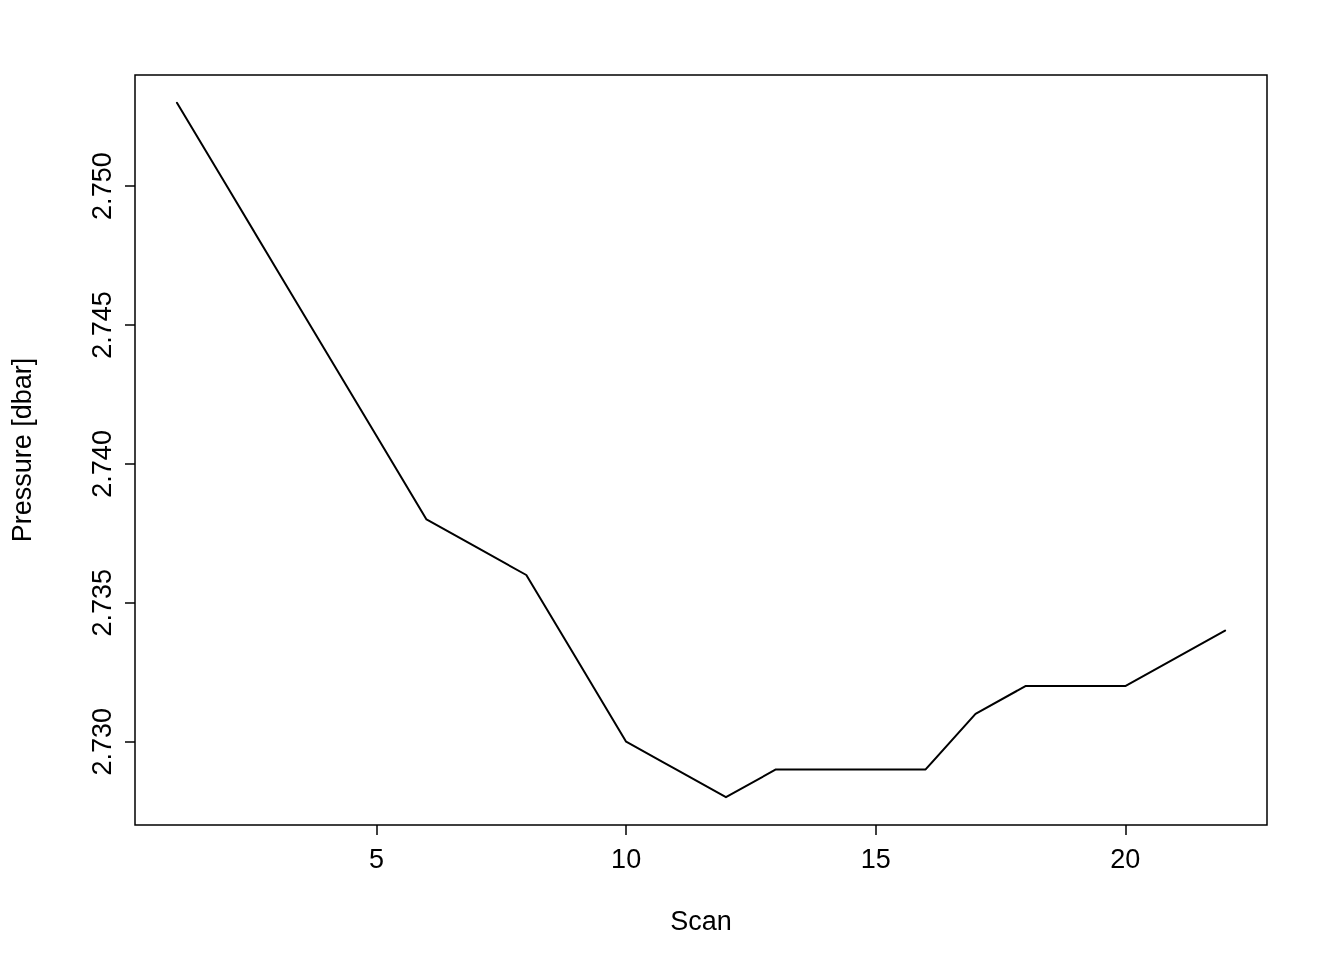  Describe the element at coordinates (101, 602) in the screenshot. I see `y-tick-label: 2.735` at that location.